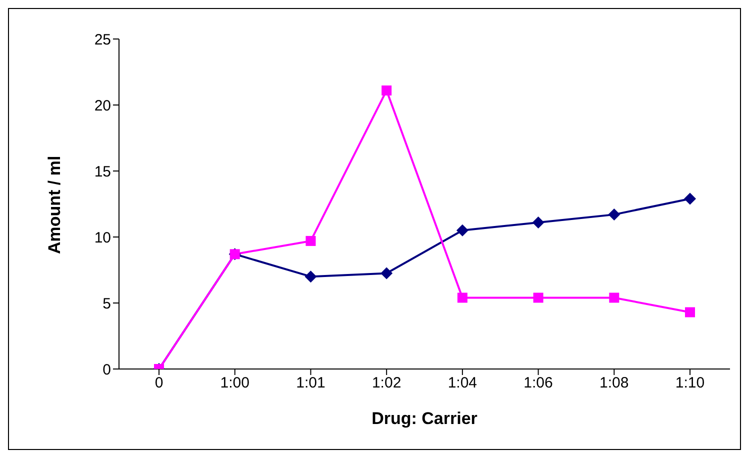  What do you see at coordinates (614, 383) in the screenshot?
I see `x-tick-label: 1:08` at bounding box center [614, 383].